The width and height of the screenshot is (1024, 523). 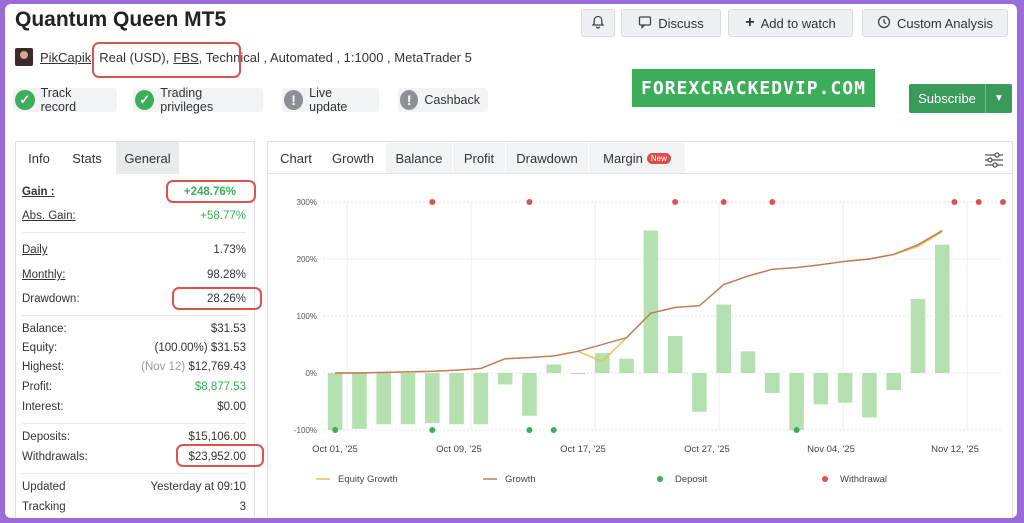 I want to click on y-tick-label: 100%, so click(x=307, y=316).